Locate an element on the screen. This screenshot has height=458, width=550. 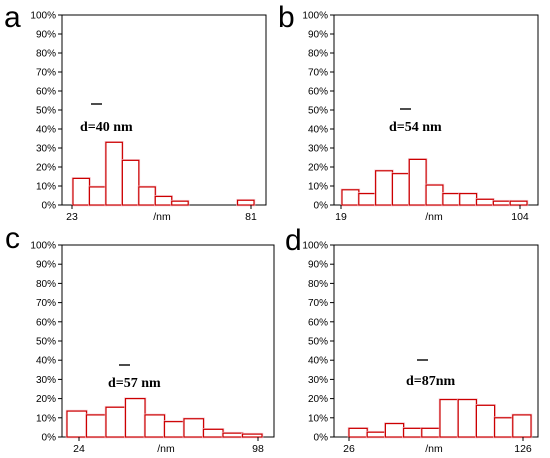
mean-diameter-annotation-a: d=40 nm is located at coordinates (106, 127).